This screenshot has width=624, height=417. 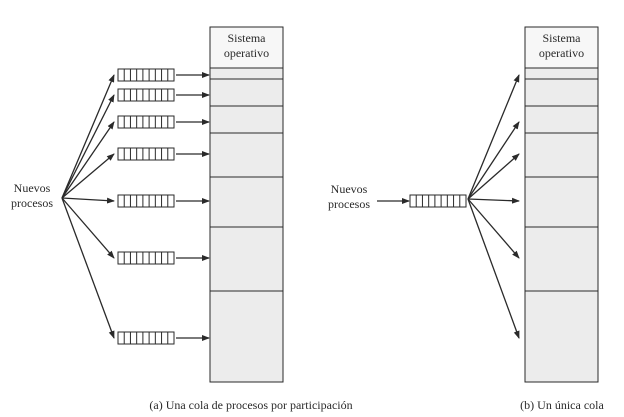 What do you see at coordinates (561, 53) in the screenshot?
I see `os-label-b-line2: operativo` at bounding box center [561, 53].